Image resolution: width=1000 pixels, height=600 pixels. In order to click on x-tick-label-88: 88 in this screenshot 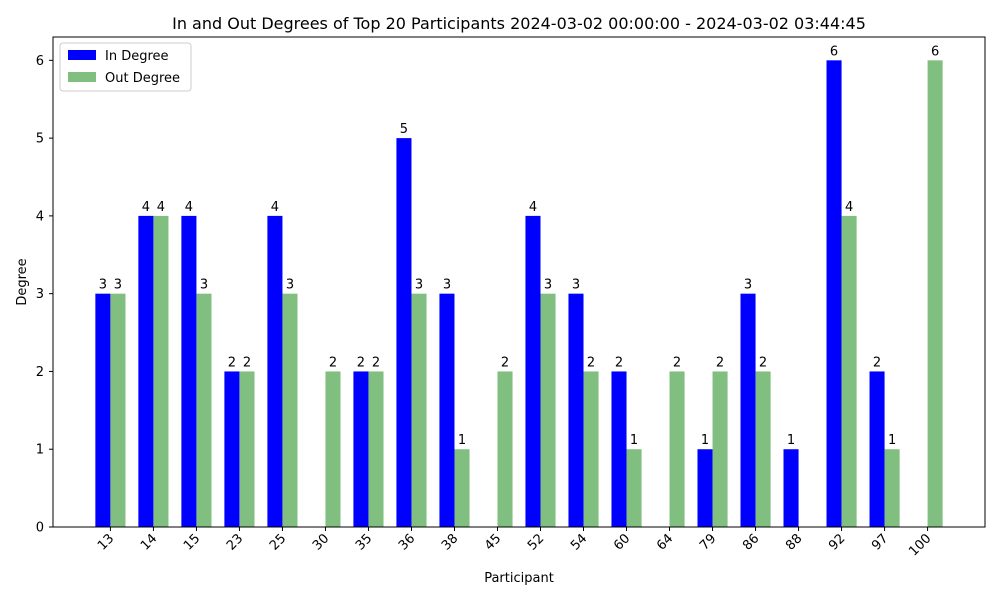, I will do `click(794, 542)`.